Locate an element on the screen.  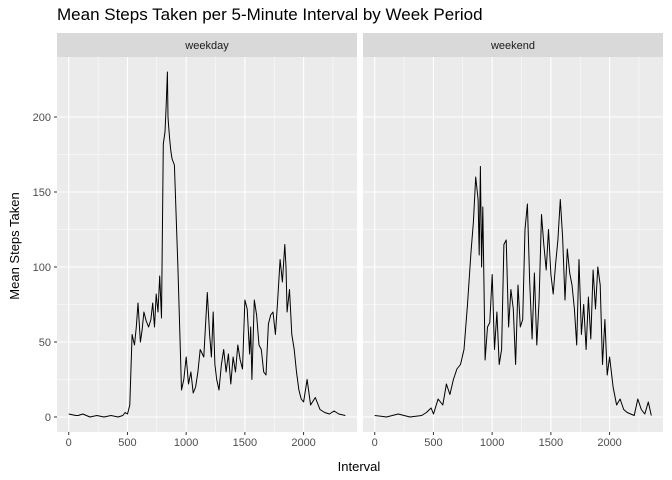
facet-strip-label-weekend: weekend is located at coordinates (512, 46).